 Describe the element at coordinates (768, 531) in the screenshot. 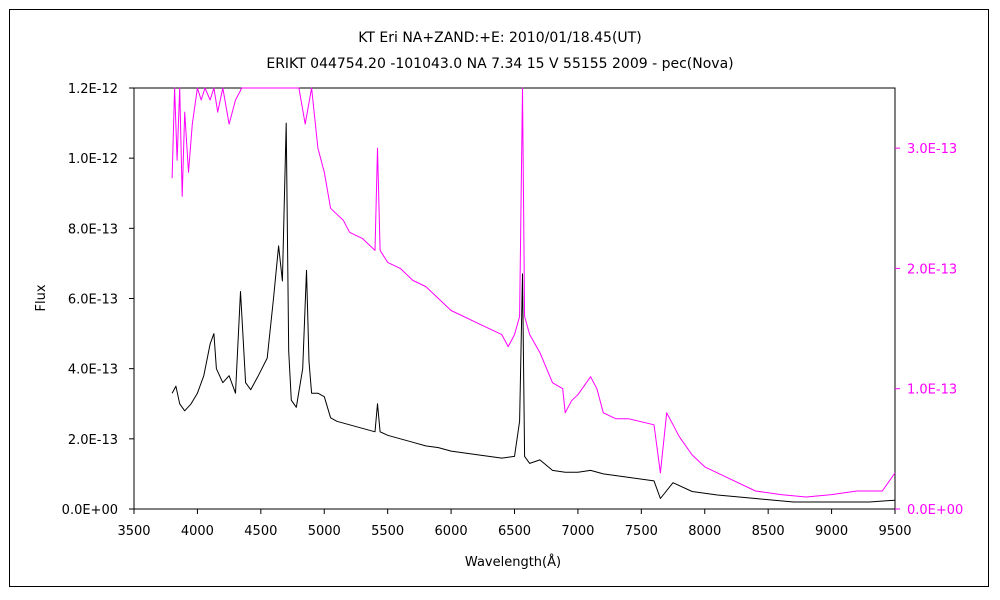

I see `x-tick-label: 8500` at that location.